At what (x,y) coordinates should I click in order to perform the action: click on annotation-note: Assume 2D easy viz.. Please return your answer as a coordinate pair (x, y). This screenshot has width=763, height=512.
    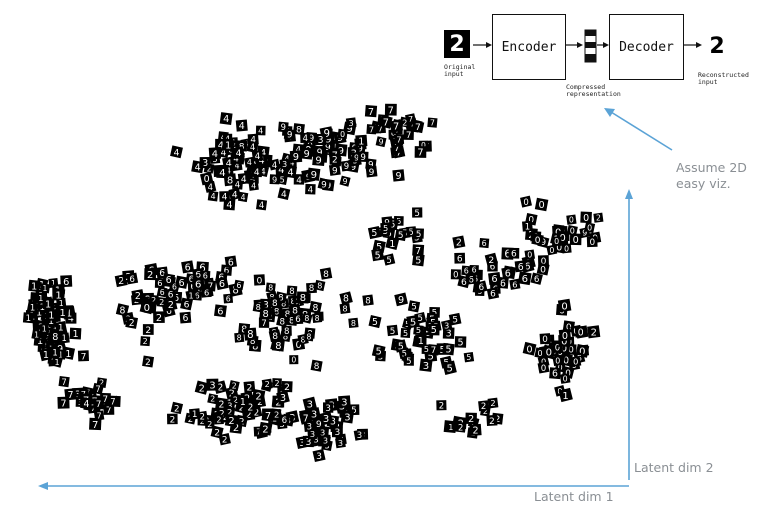
    Looking at the image, I should click on (711, 175).